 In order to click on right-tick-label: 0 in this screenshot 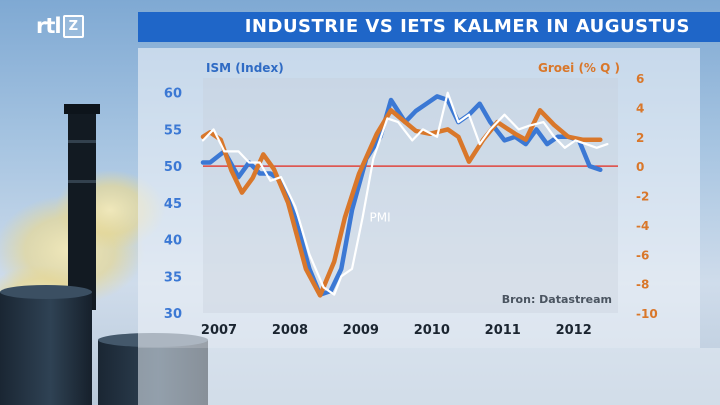, I will do `click(640, 167)`.